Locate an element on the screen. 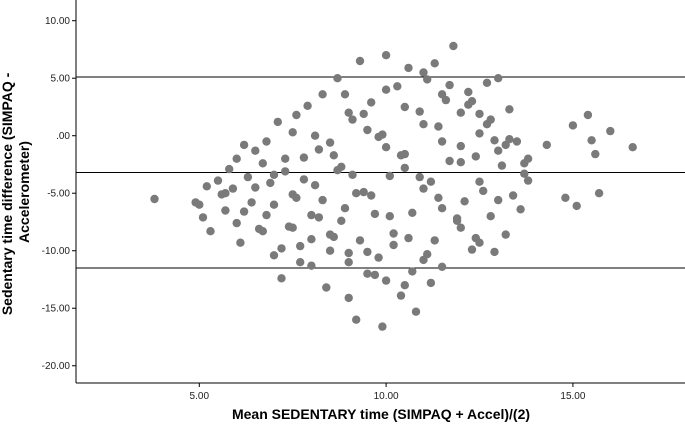 The image size is (685, 427). x-tick-label: 10.00 is located at coordinates (386, 396).